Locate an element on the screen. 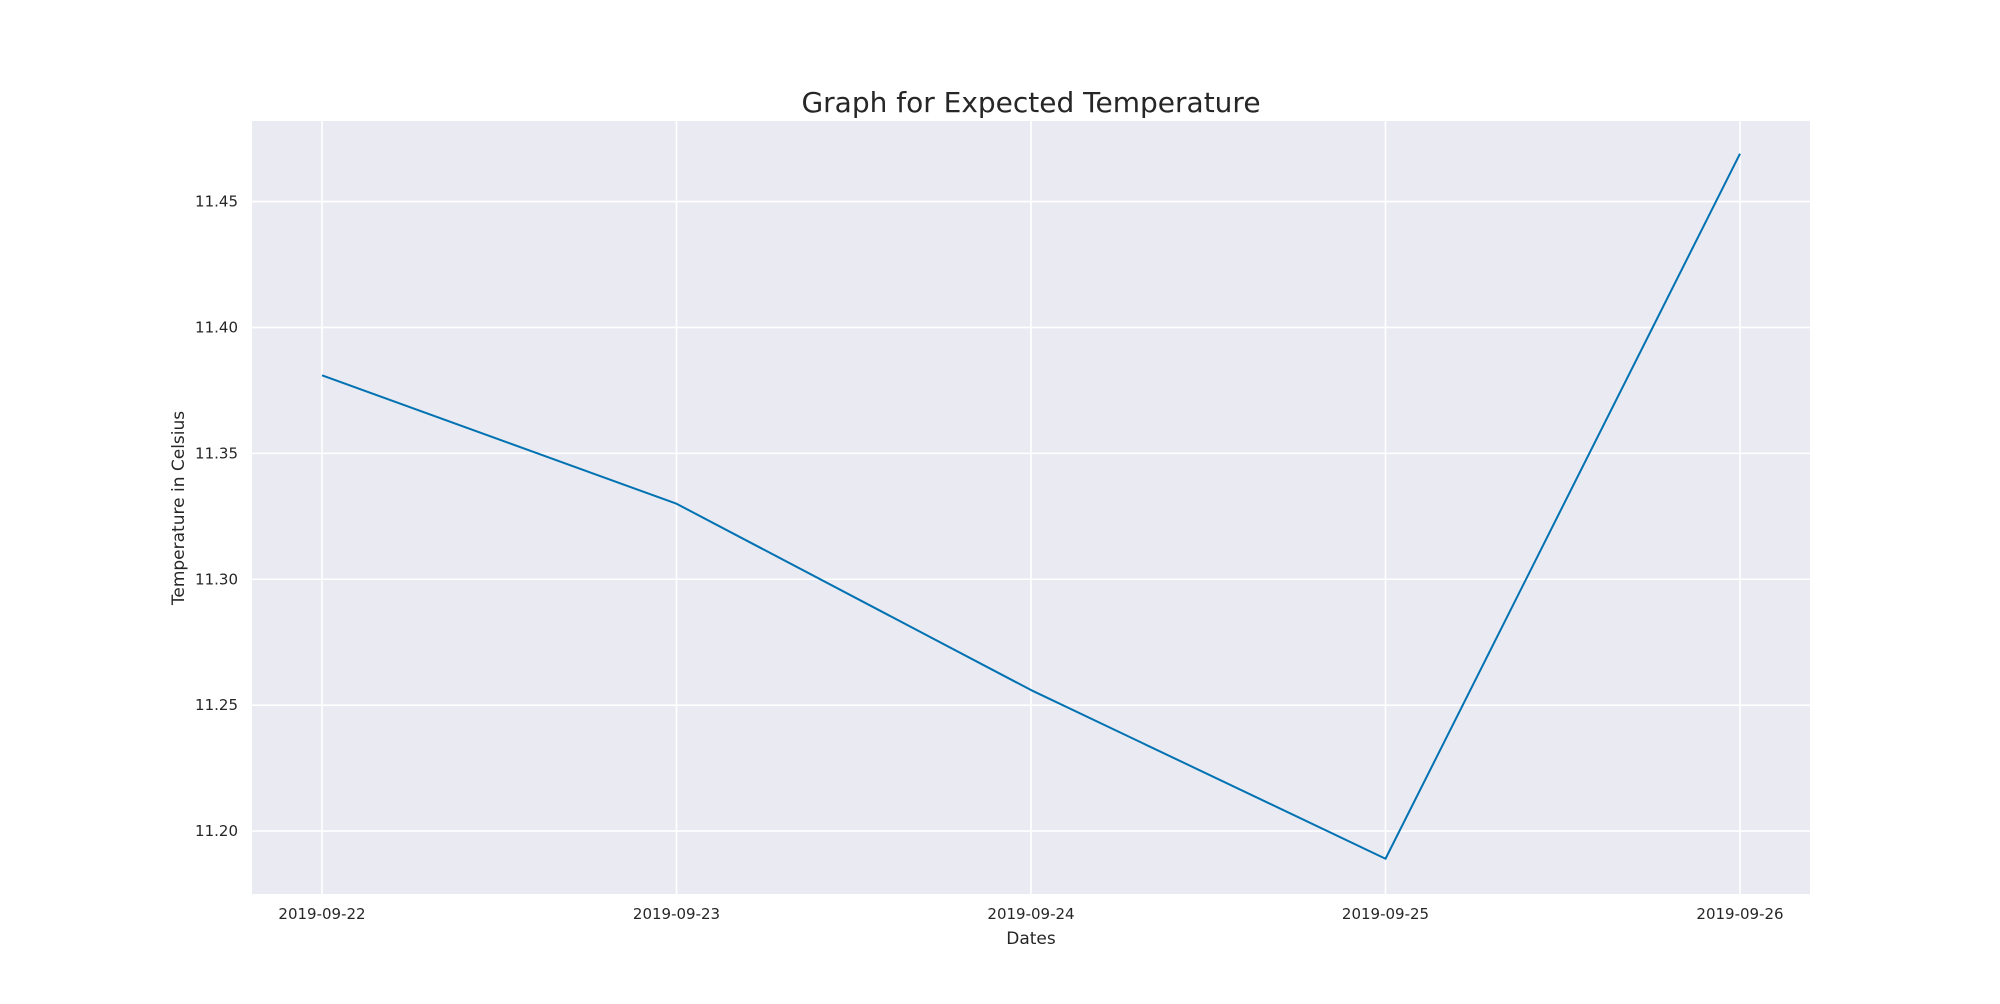 Image resolution: width=2000 pixels, height=1004 pixels. x-axis-label: Dates is located at coordinates (1031, 939).